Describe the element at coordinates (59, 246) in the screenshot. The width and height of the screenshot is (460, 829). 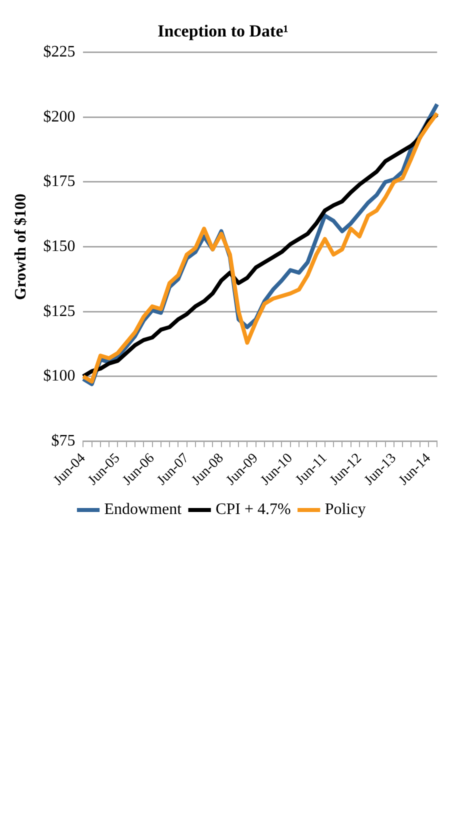
I see `y-tick-label: $150` at that location.